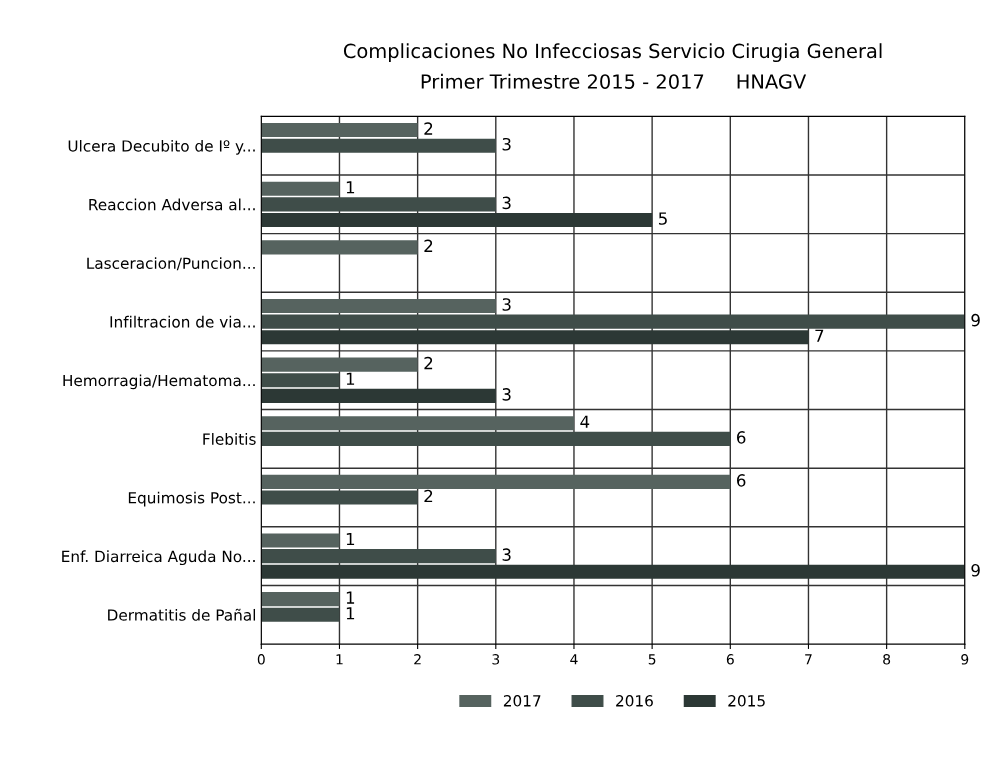  What do you see at coordinates (965, 659) in the screenshot?
I see `x-tick-label: 9` at bounding box center [965, 659].